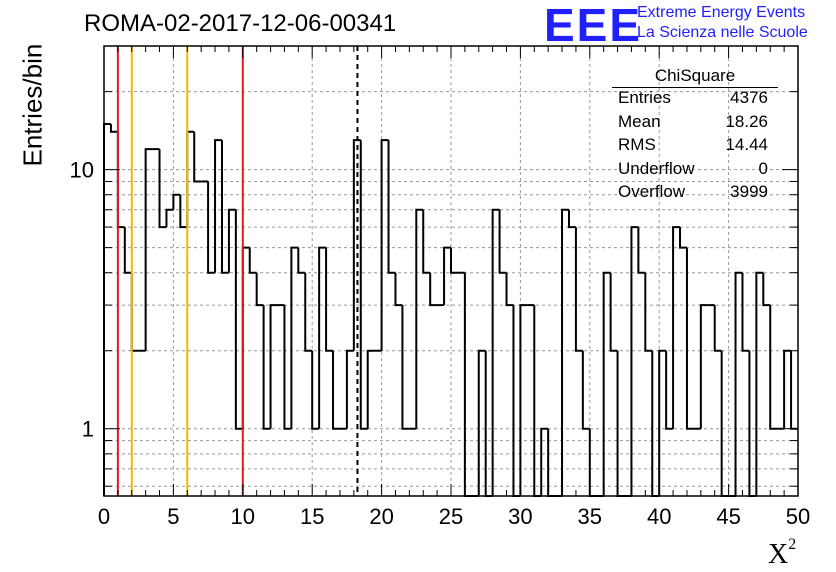 The width and height of the screenshot is (836, 572). Describe the element at coordinates (312, 516) in the screenshot. I see `x-tick-label: 15` at that location.